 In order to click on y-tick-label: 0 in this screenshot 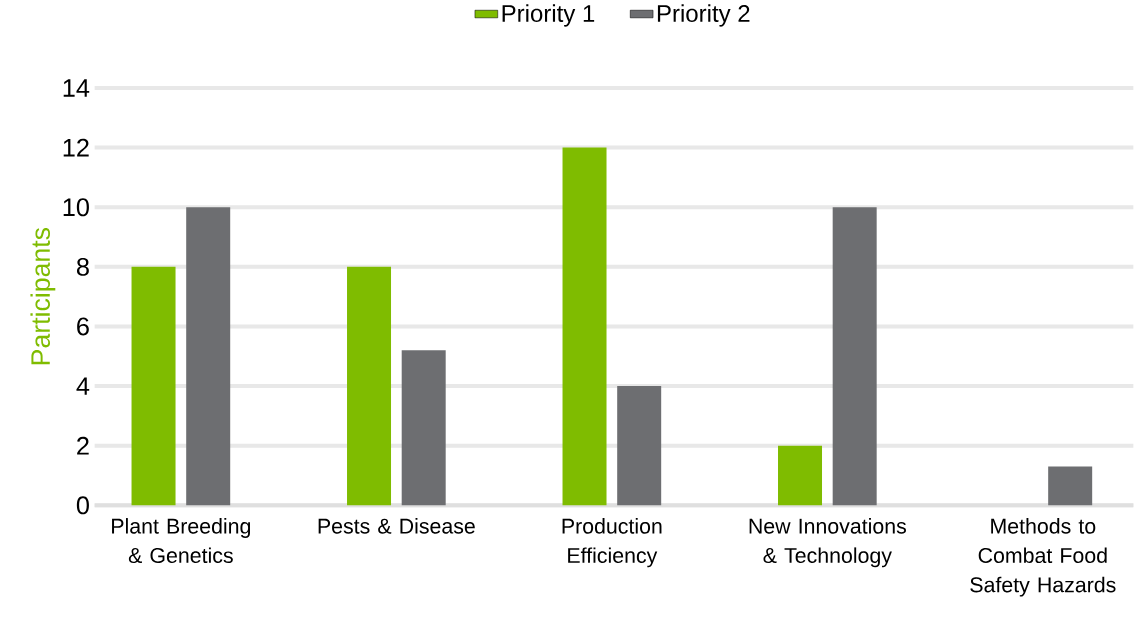, I will do `click(82, 505)`.